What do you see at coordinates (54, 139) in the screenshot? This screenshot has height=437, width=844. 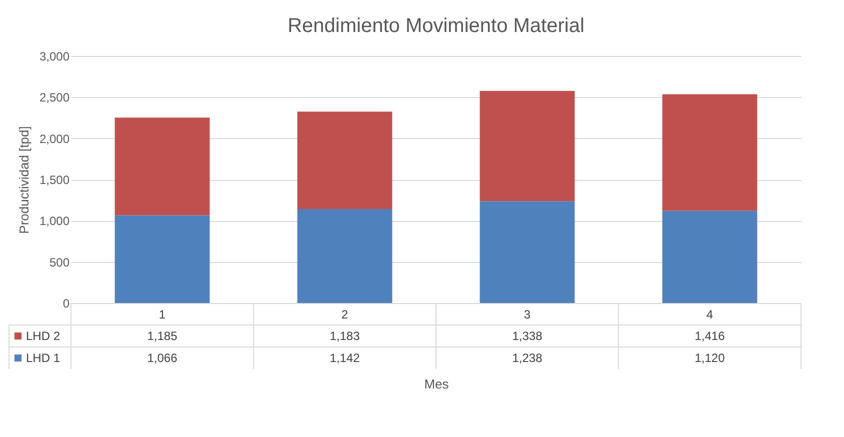 I see `y-tick-label: 2,000` at bounding box center [54, 139].